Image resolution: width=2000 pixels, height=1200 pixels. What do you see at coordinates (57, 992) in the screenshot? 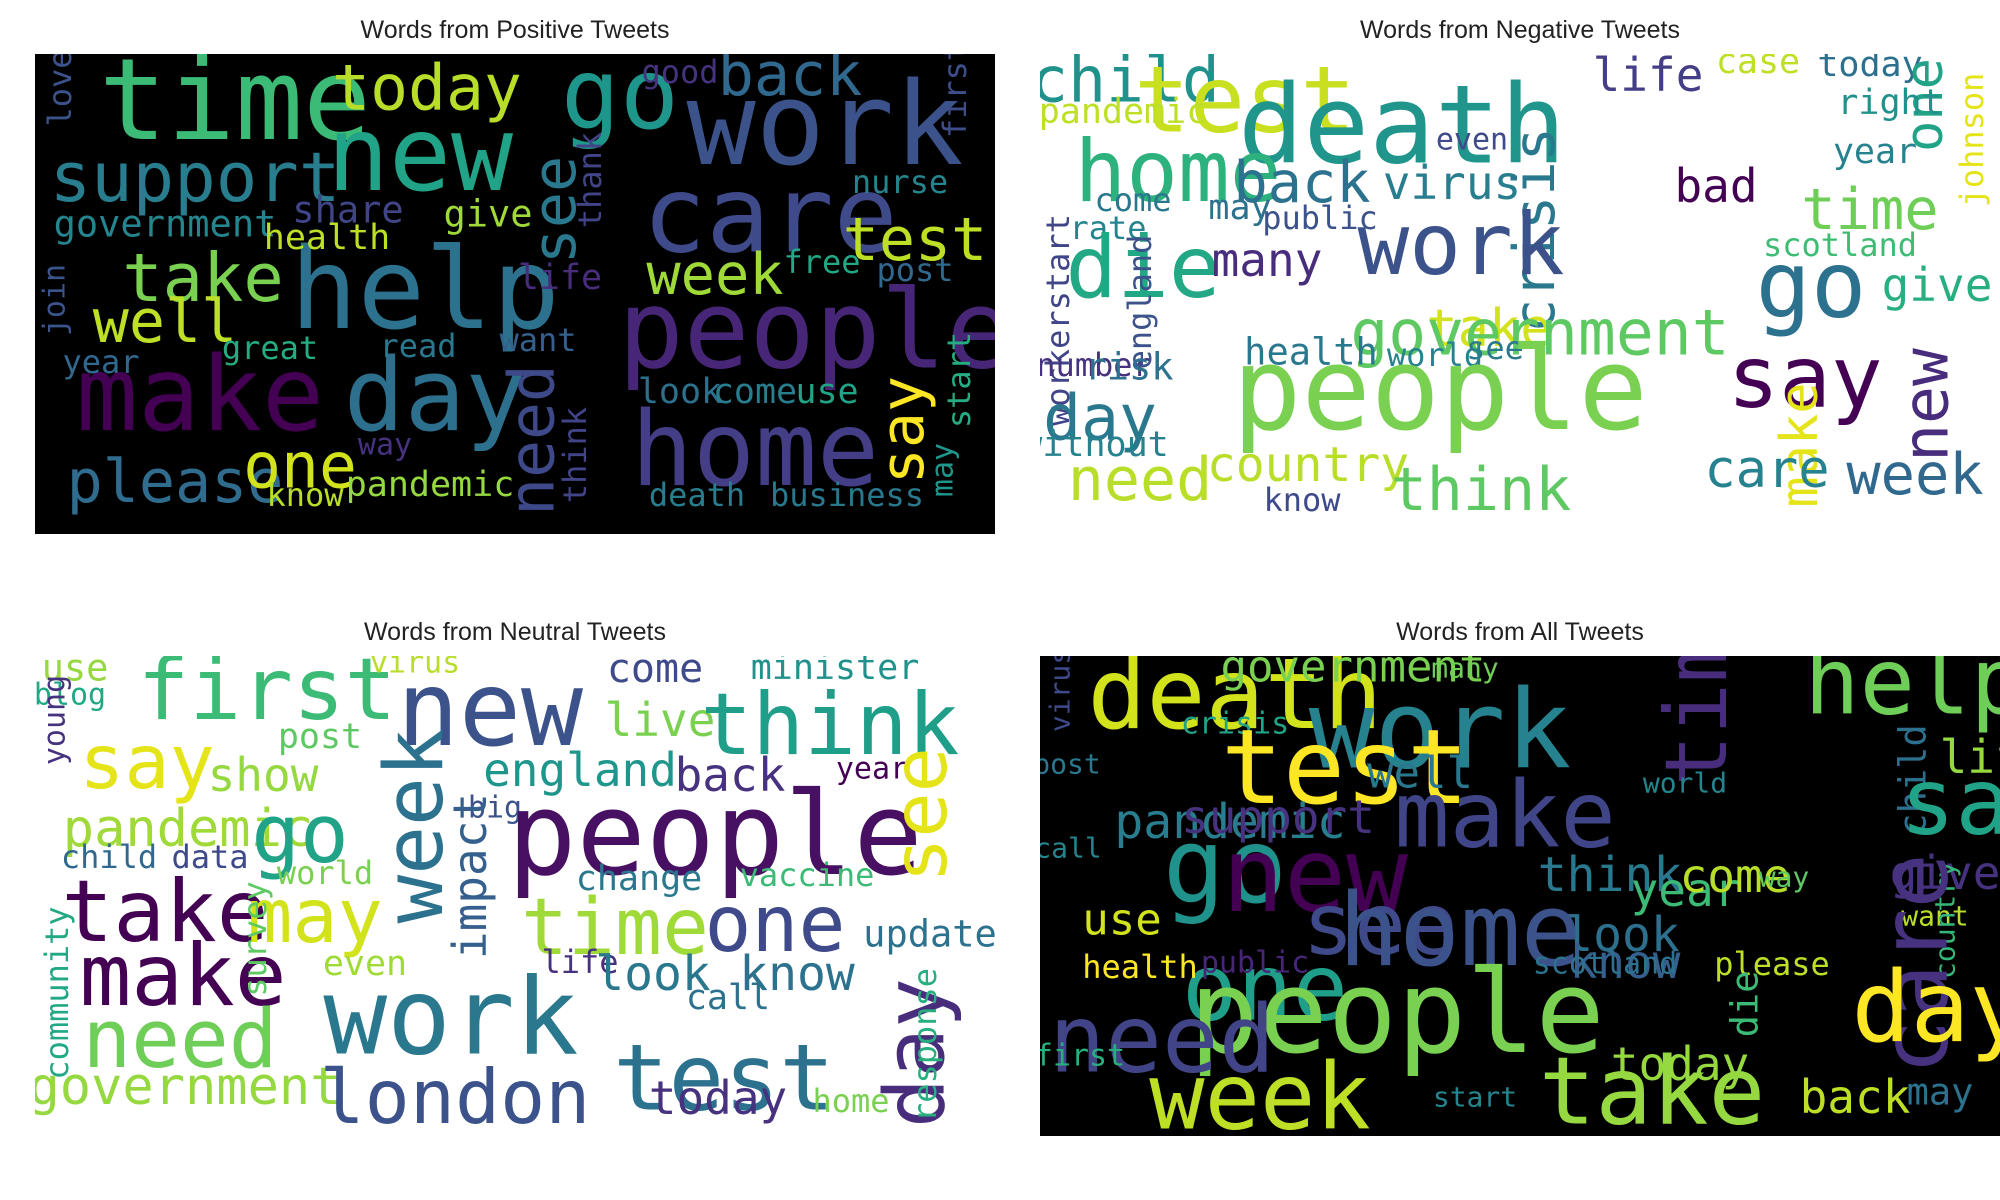
I see `word-community: community` at bounding box center [57, 992].